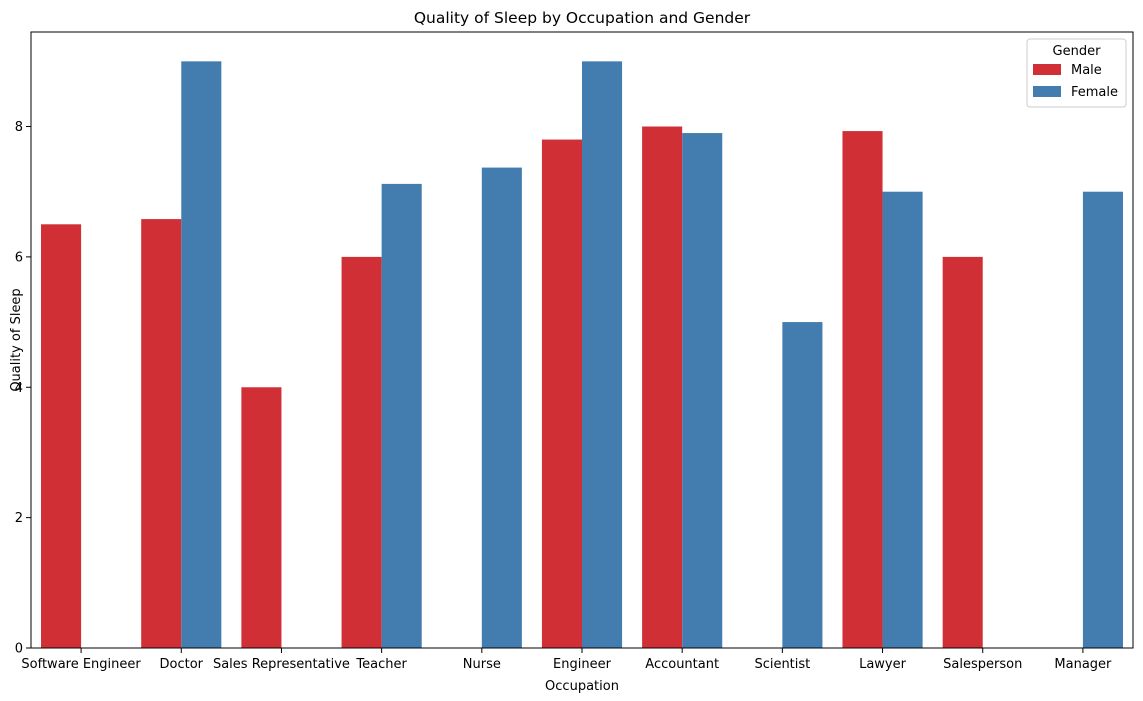 Image resolution: width=1143 pixels, height=701 pixels. Describe the element at coordinates (582, 686) in the screenshot. I see `x-axis-label: Occupation` at that location.